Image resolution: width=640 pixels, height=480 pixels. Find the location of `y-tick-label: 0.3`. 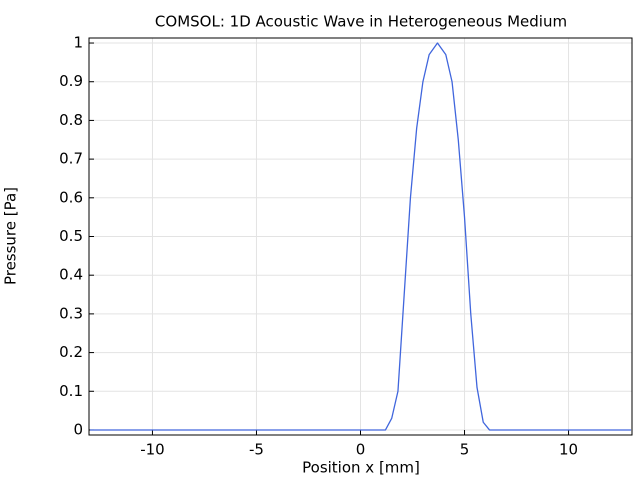

y-tick-label: 0.3 is located at coordinates (71, 313).